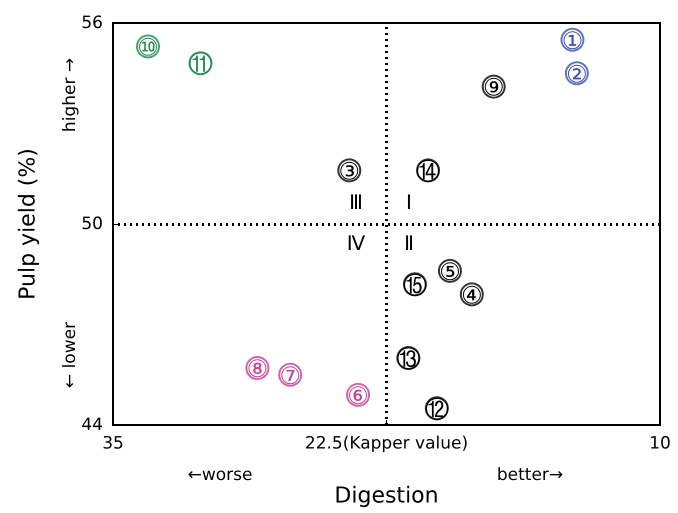 This screenshot has width=678, height=513. I want to click on annotation: Ⅱ, so click(409, 243).